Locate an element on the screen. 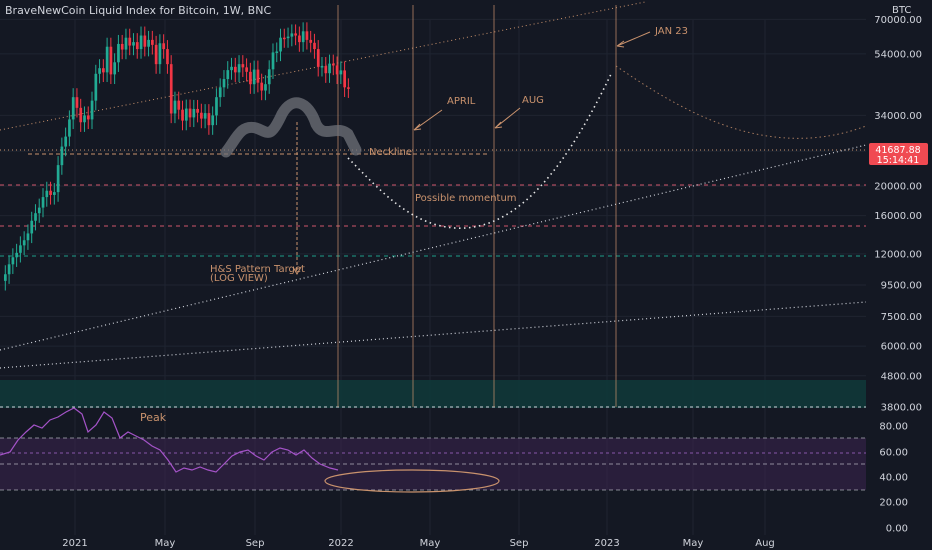 The image size is (932, 550). rsi-tick-label: 0.00 is located at coordinates (897, 529).